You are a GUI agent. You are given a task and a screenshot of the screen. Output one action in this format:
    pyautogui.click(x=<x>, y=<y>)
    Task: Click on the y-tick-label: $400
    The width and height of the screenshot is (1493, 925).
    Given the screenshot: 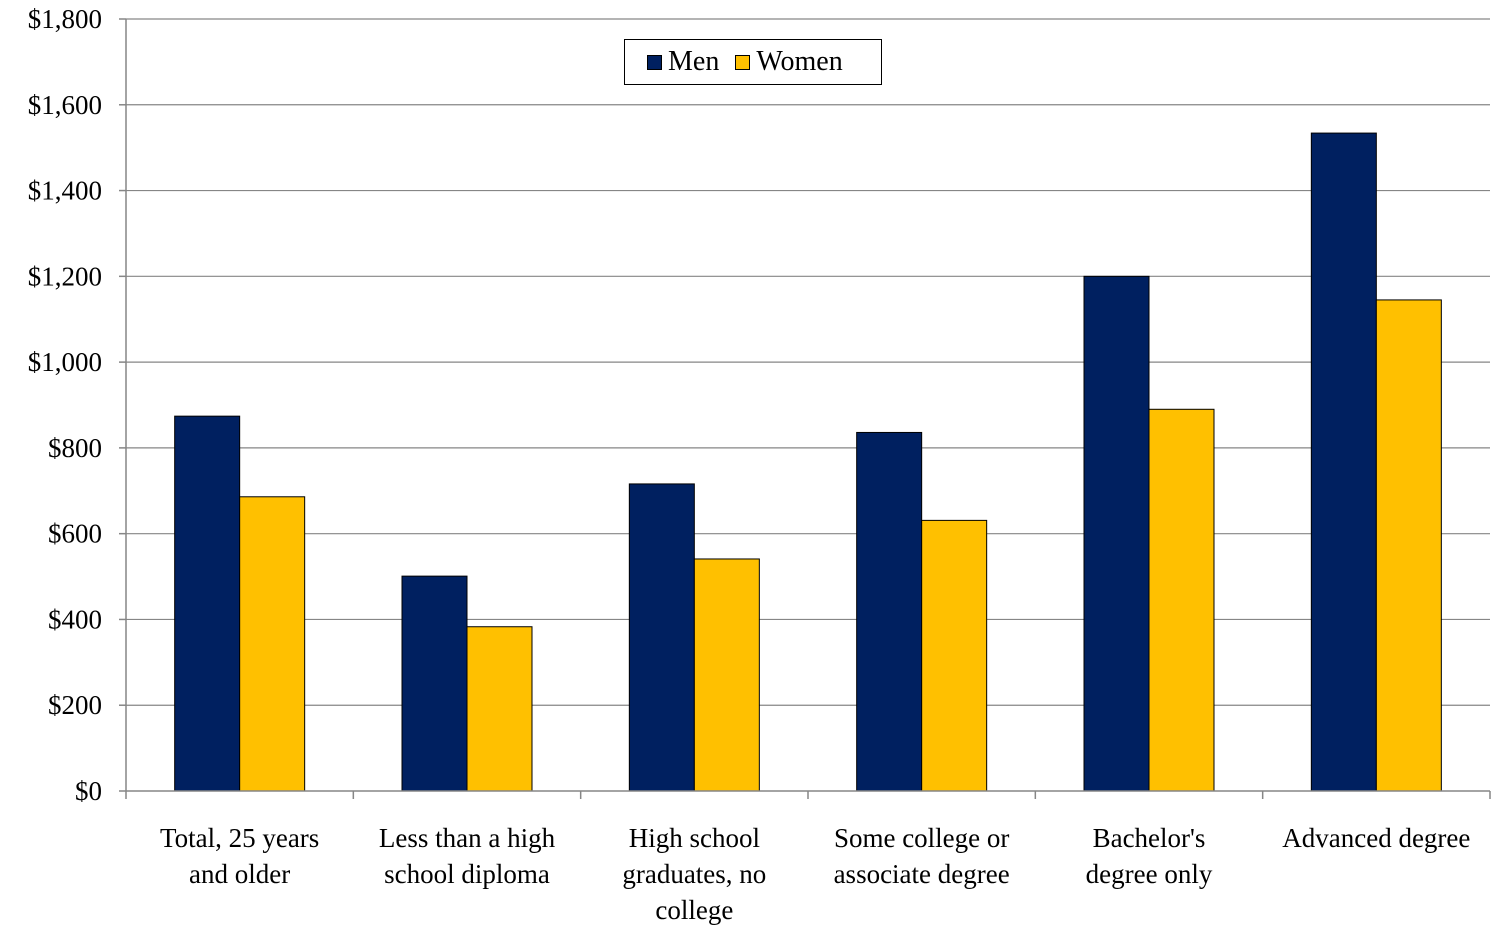 What is the action you would take?
    pyautogui.click(x=75, y=619)
    